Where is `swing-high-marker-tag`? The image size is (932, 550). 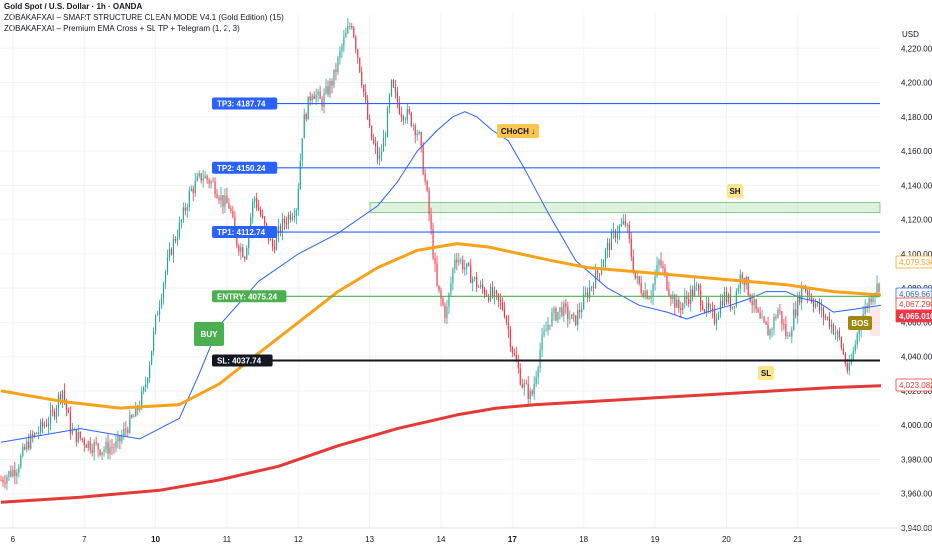
swing-high-marker-tag is located at coordinates (735, 191).